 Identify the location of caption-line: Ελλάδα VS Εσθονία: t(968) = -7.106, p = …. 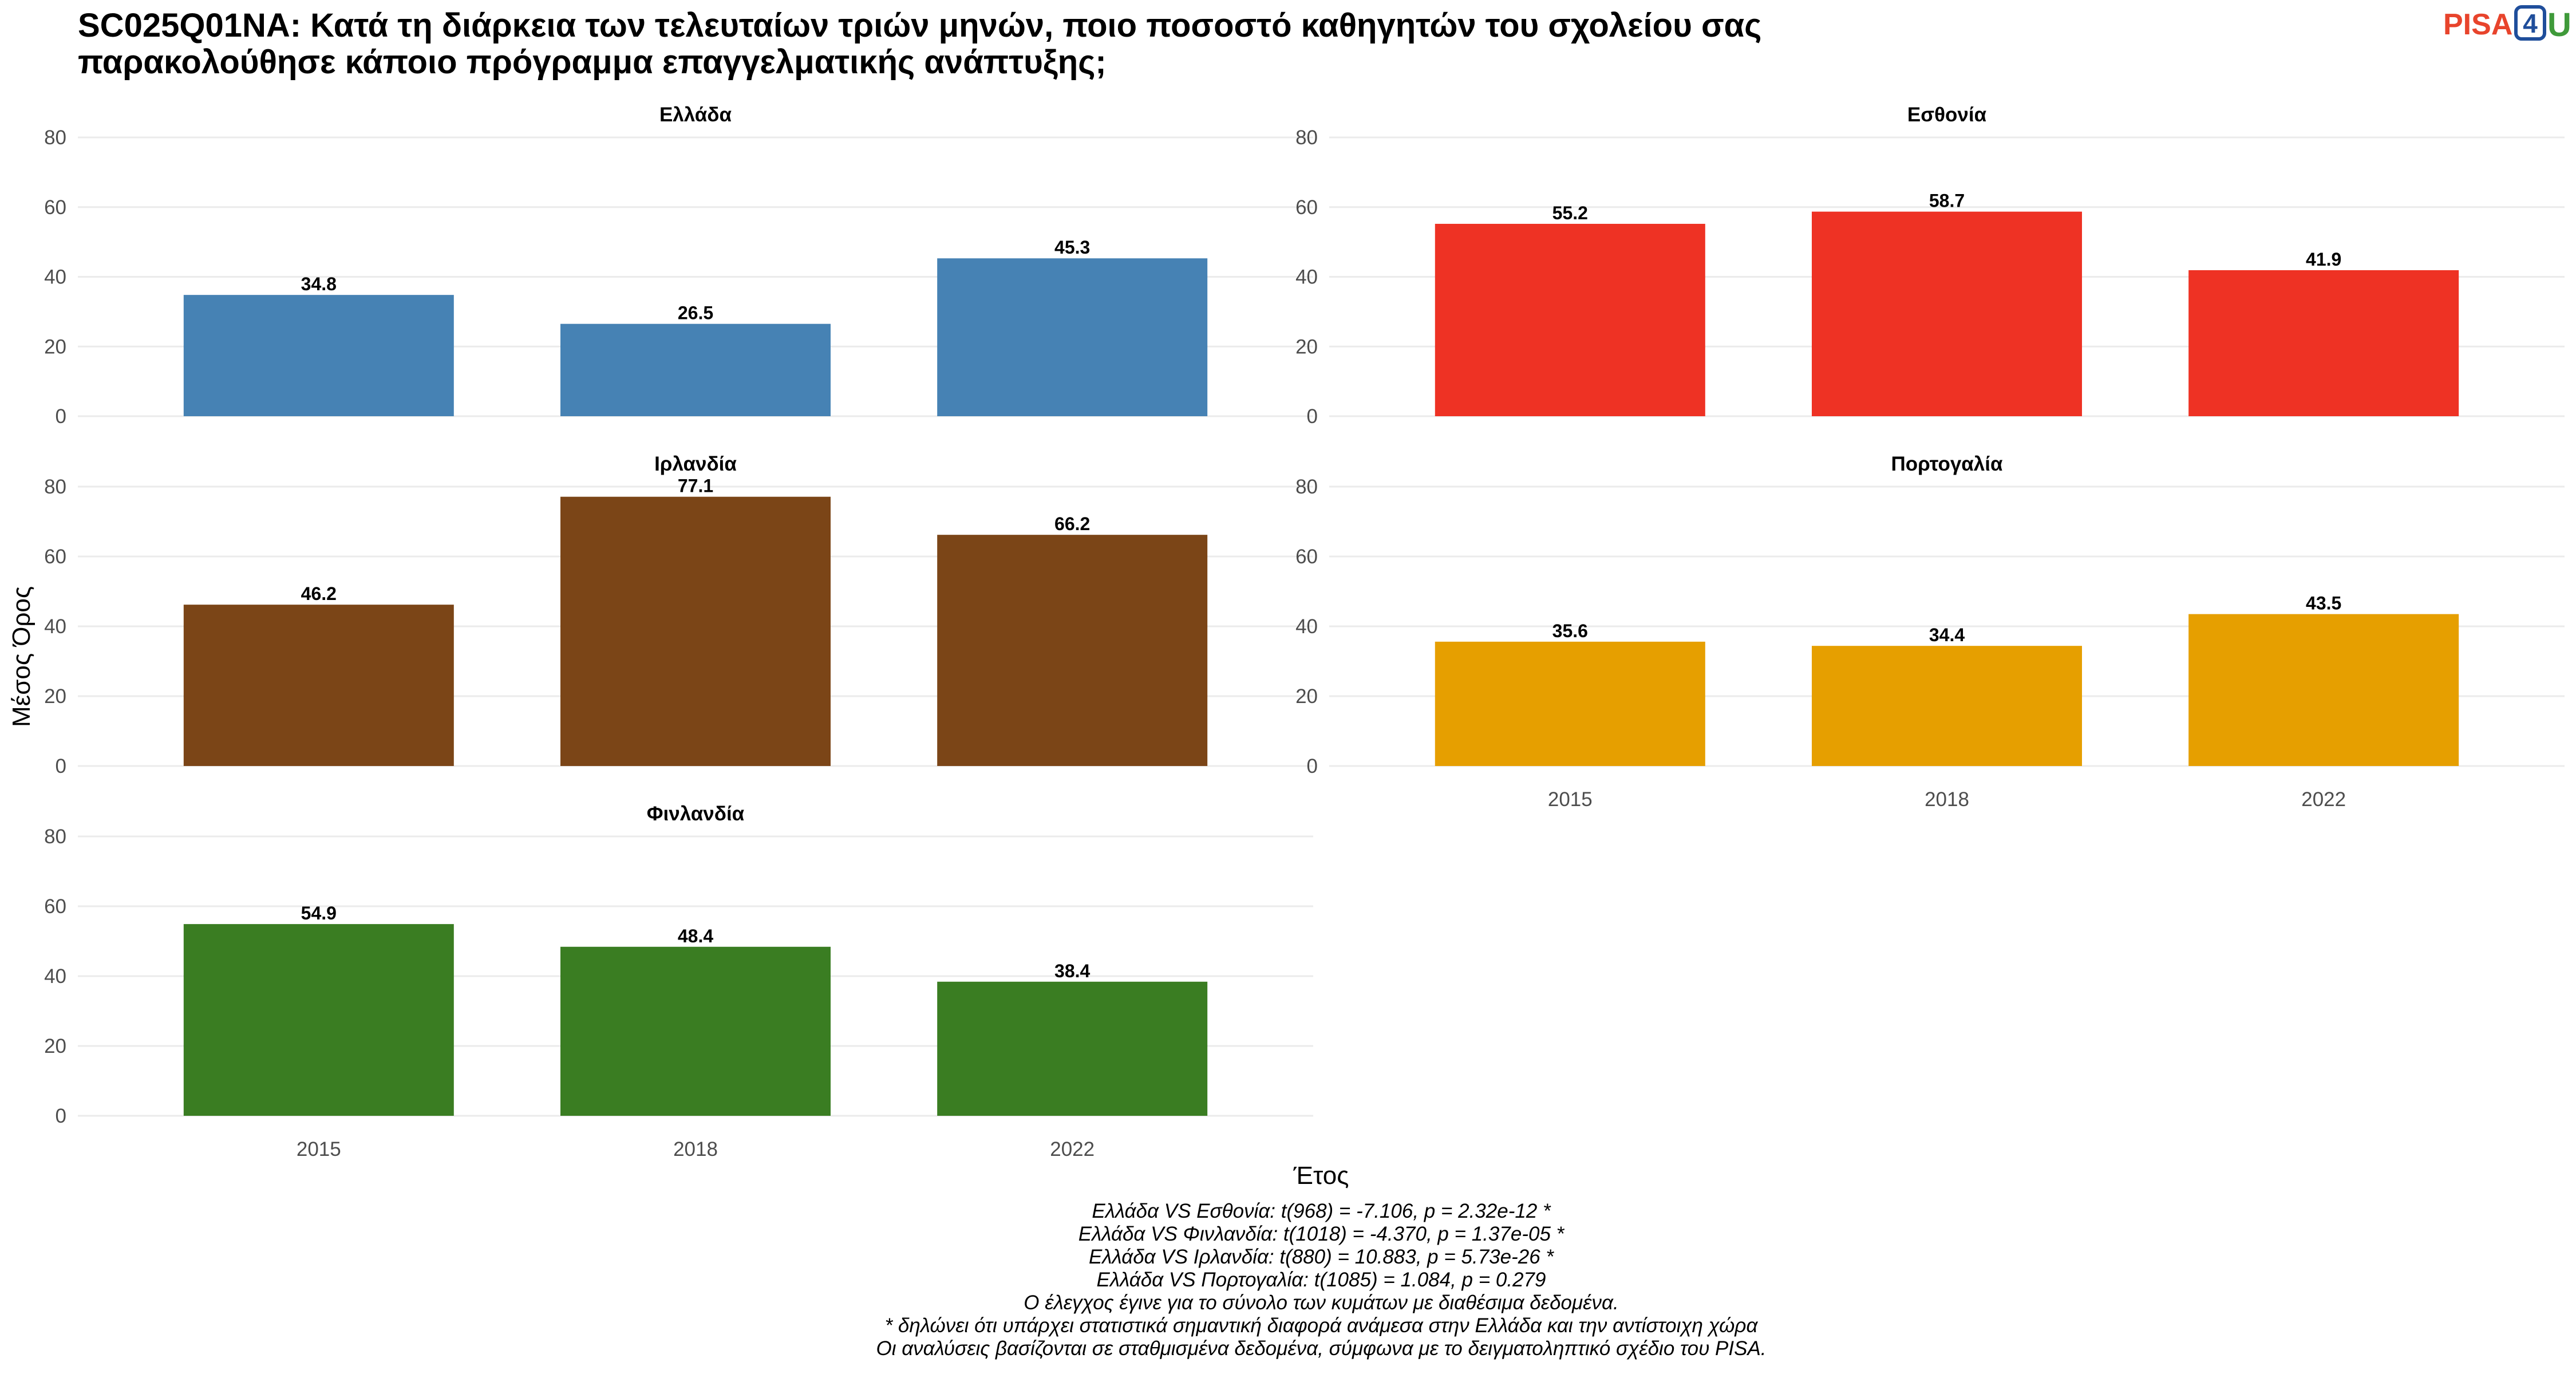
(1322, 1211).